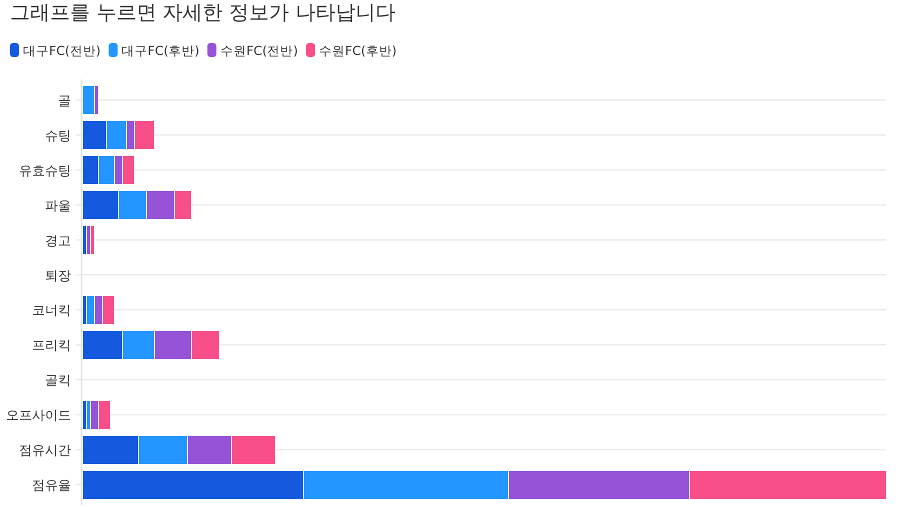 This screenshot has width=900, height=507. I want to click on y-tick-label: 프리킥, so click(51, 346).